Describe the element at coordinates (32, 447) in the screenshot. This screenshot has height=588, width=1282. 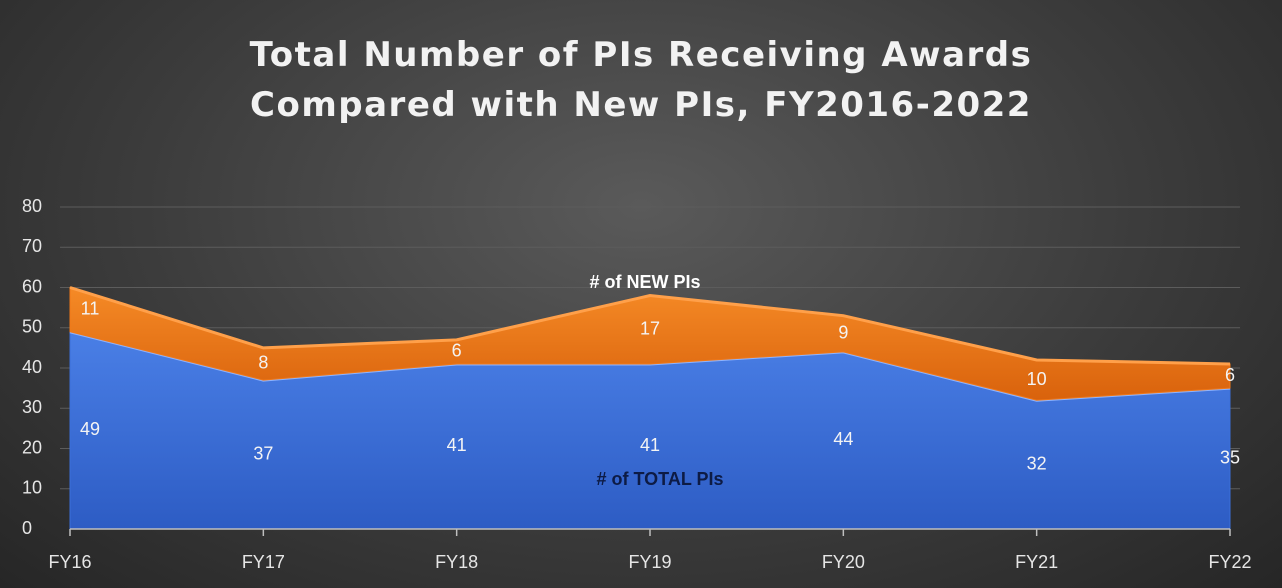
I see `y-tick-label: 20` at that location.